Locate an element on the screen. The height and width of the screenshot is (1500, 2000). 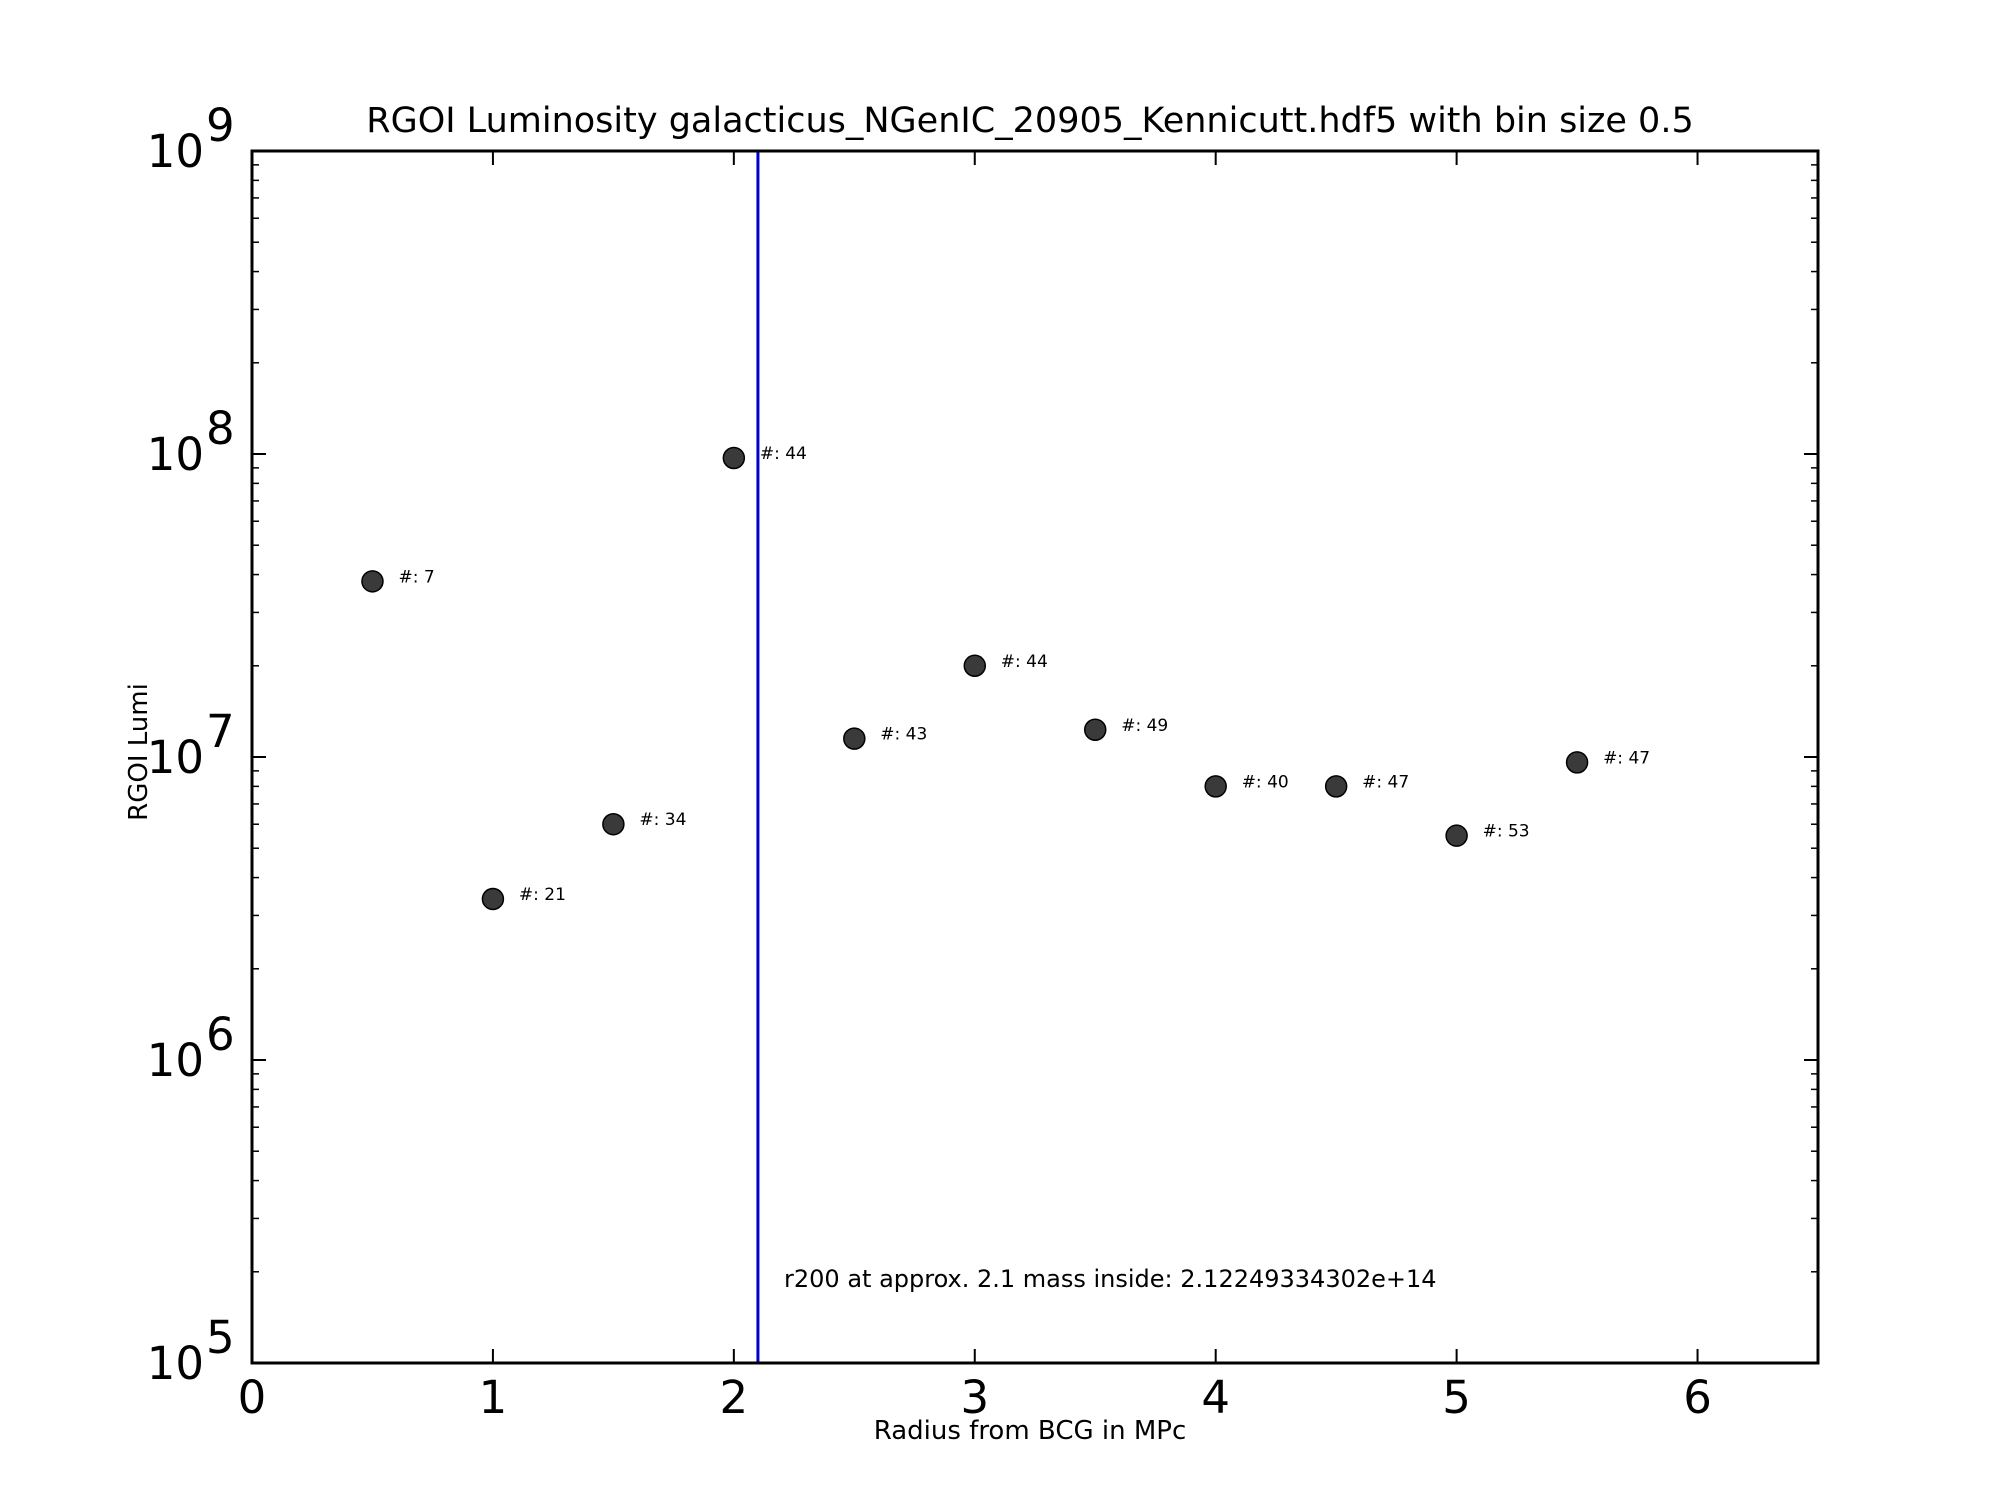
y-tick-exponent: 9 is located at coordinates (220, 125).